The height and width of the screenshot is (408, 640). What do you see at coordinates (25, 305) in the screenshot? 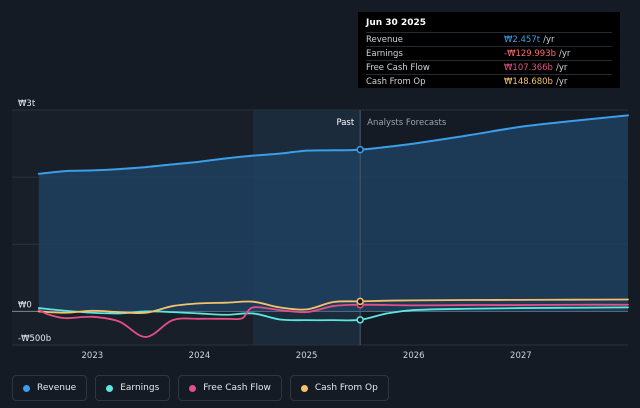
I see `y-tick-label: ₩0` at bounding box center [25, 305].